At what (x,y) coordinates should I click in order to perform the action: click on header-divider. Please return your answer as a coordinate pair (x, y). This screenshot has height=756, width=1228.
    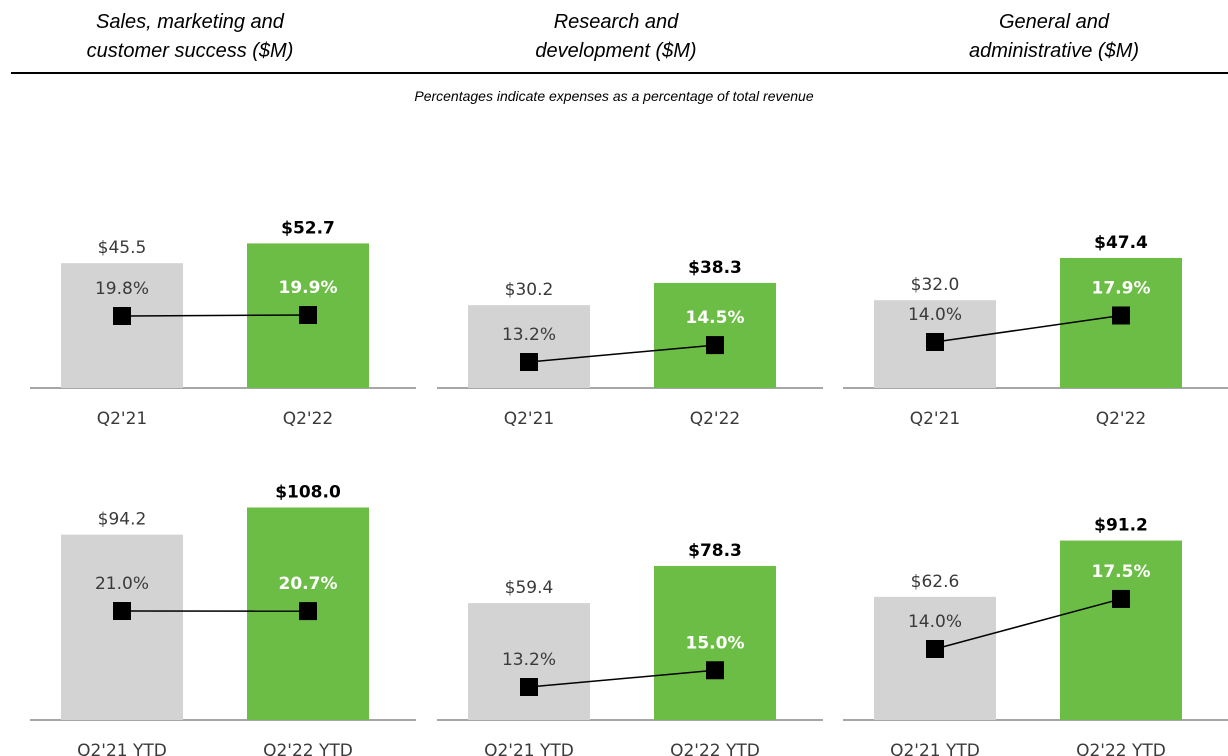
    Looking at the image, I should click on (619, 73).